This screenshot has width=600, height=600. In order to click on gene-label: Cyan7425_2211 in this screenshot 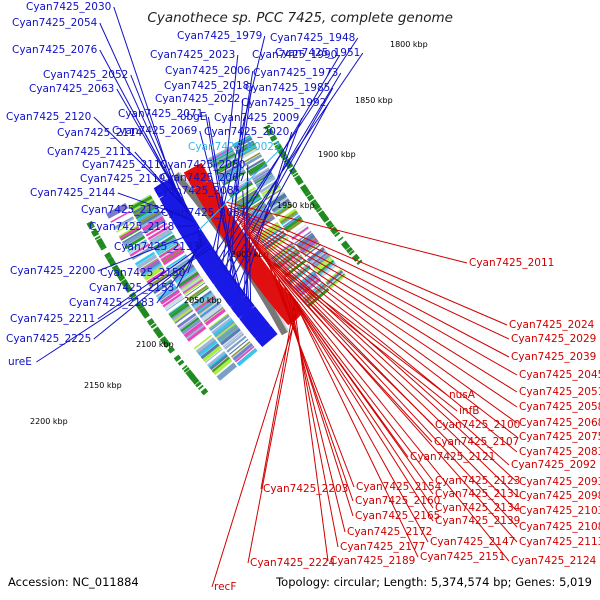, I will do `click(52, 319)`.